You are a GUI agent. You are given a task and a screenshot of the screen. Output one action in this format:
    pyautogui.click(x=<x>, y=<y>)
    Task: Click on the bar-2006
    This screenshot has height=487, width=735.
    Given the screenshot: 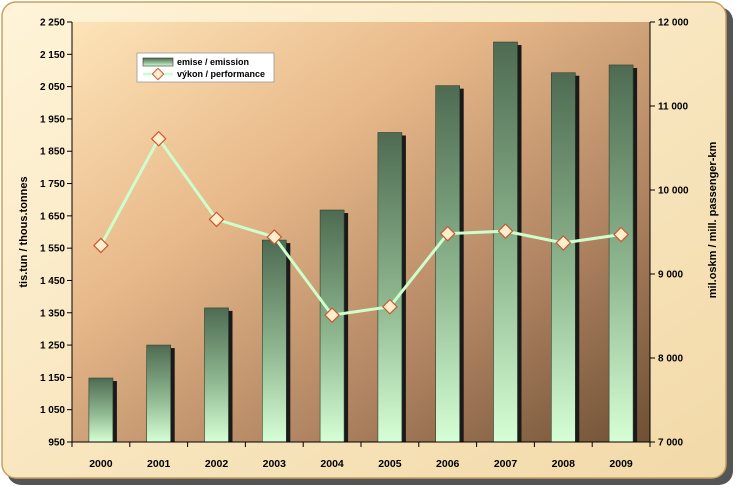 What is the action you would take?
    pyautogui.click(x=448, y=264)
    